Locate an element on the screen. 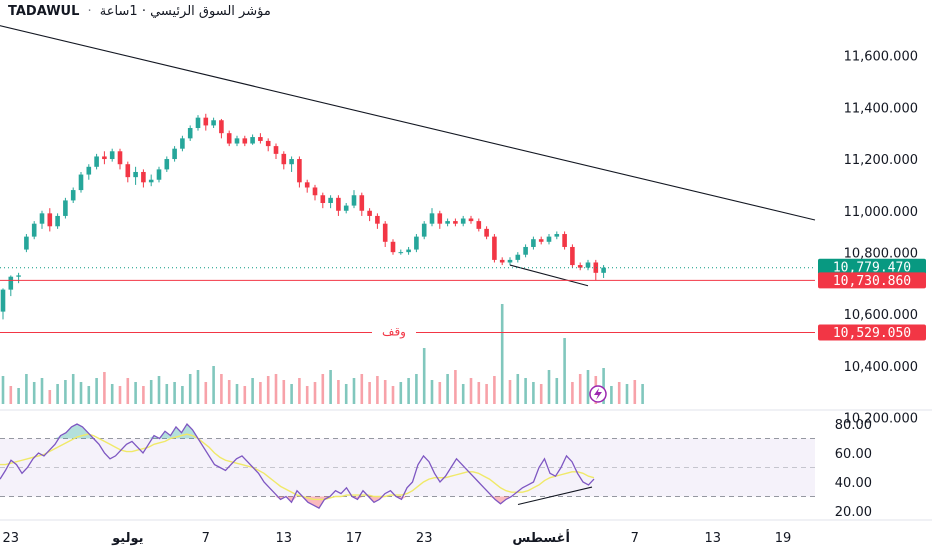 Image resolution: width=932 pixels, height=550 pixels. price-tick-label: 10,800.000 is located at coordinates (881, 253).